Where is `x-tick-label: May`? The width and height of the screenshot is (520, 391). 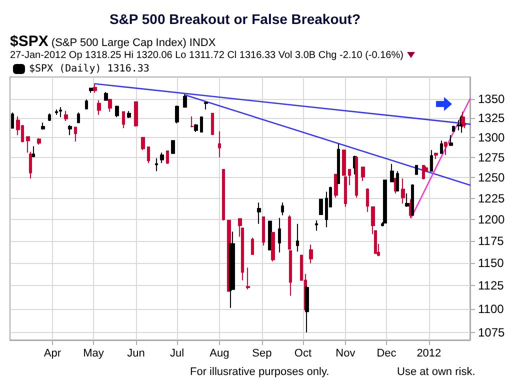
x-tick-label: May is located at coordinates (93, 354).